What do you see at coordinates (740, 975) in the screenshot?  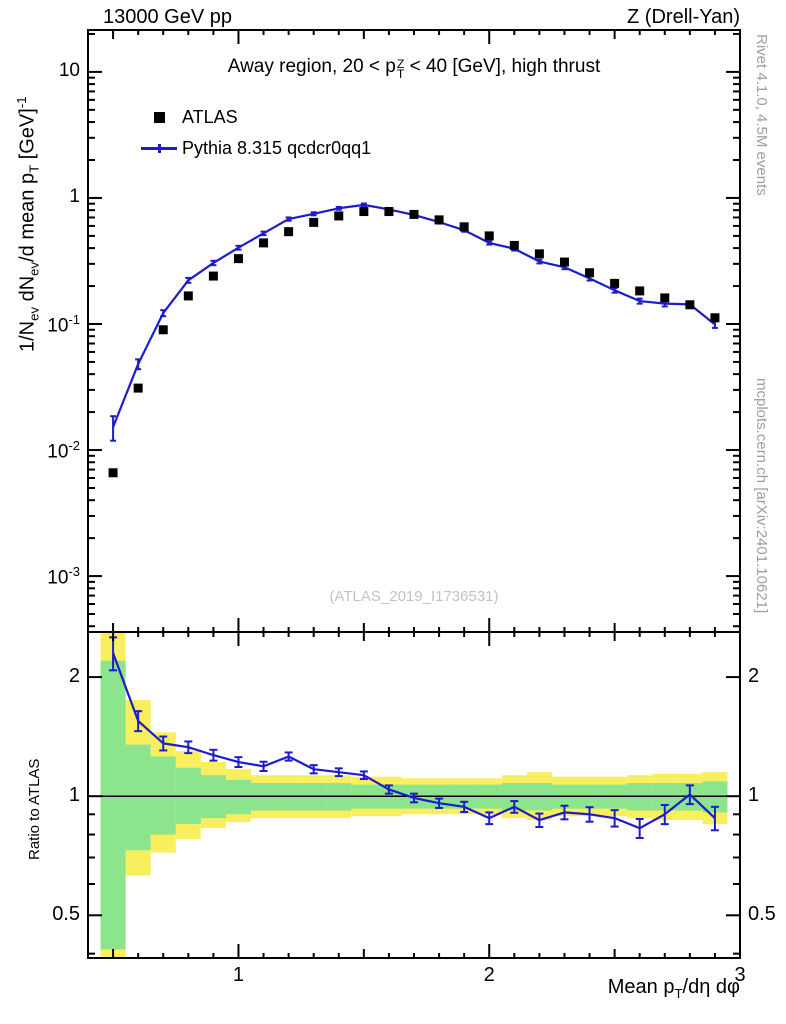 I see `x-axis-tick-label: 3` at bounding box center [740, 975].